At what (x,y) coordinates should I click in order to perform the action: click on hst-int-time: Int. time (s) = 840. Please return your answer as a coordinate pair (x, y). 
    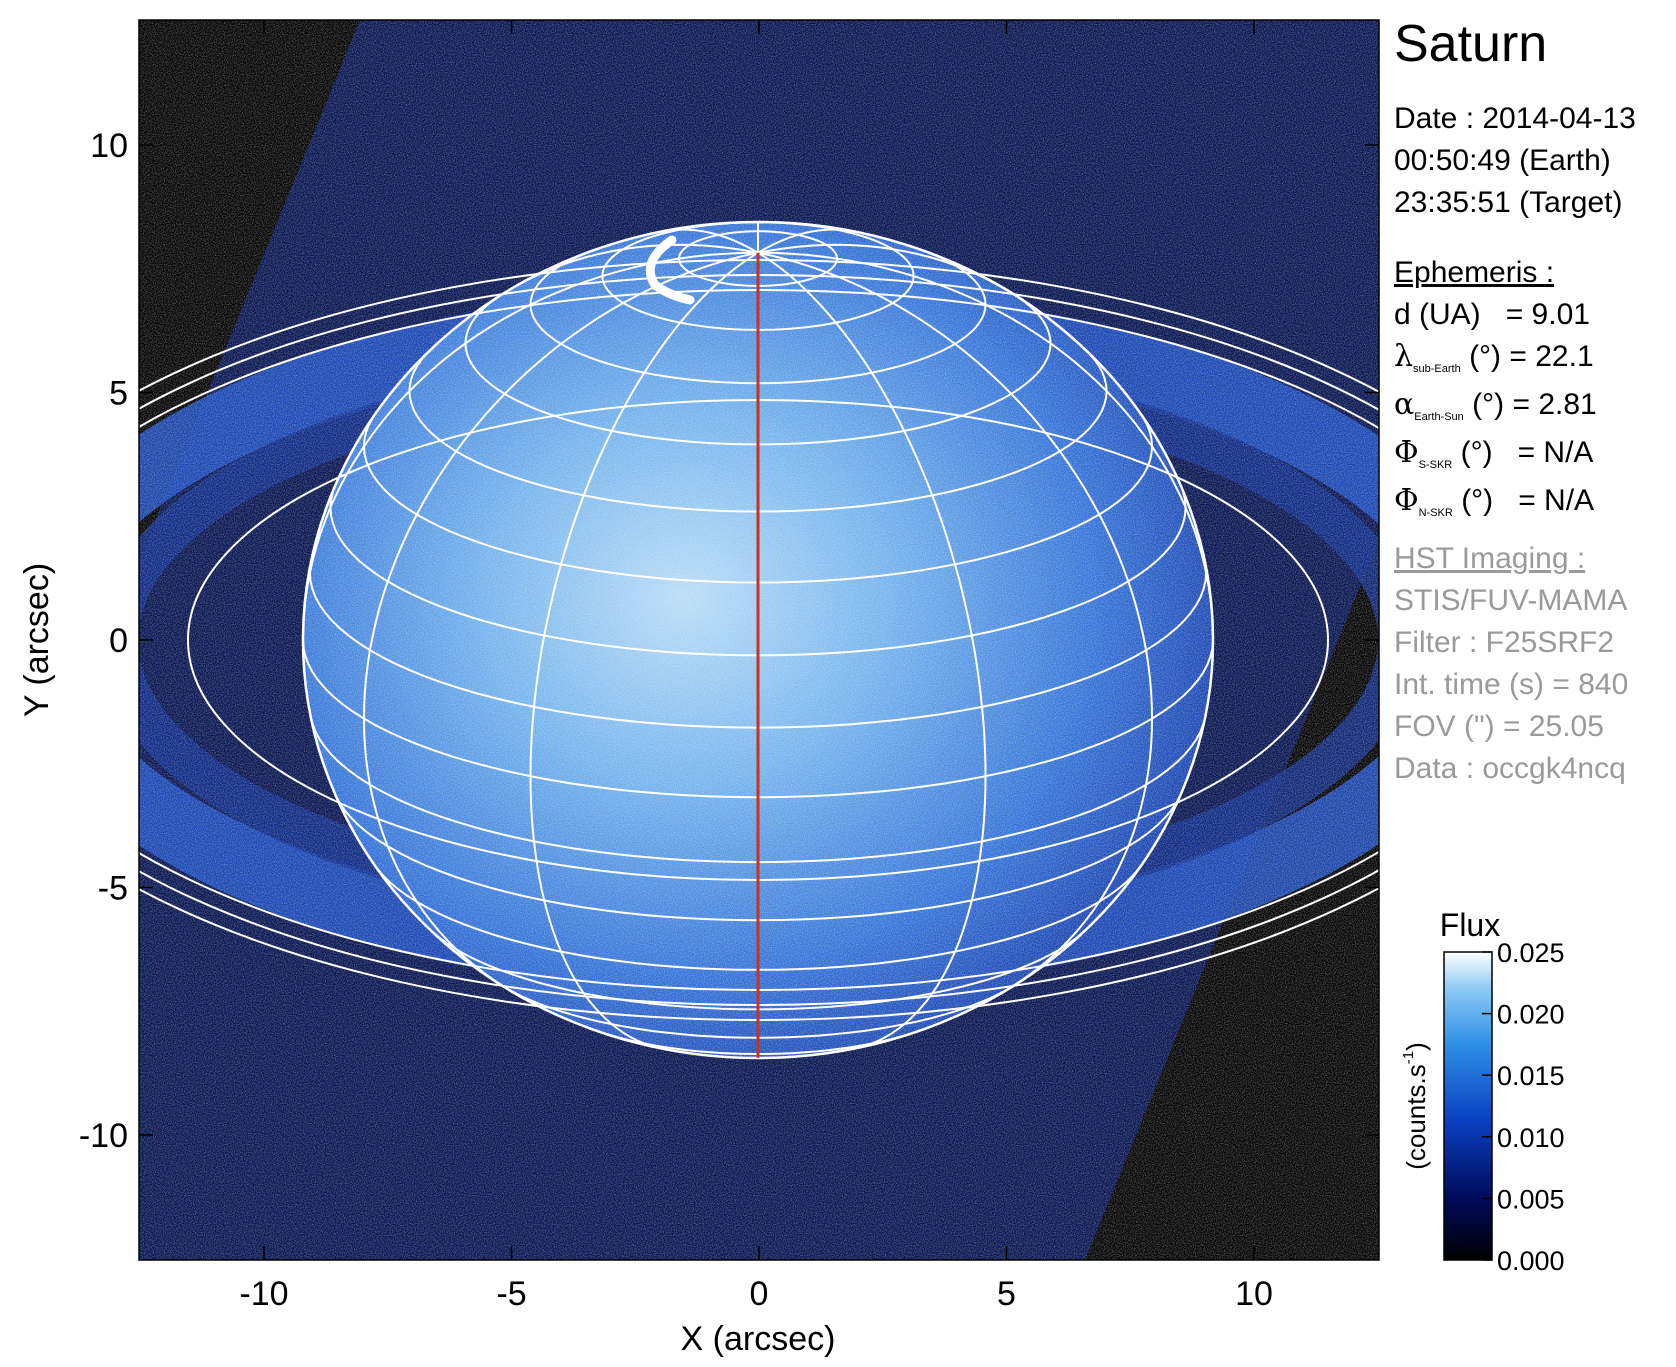
    Looking at the image, I should click on (1511, 684).